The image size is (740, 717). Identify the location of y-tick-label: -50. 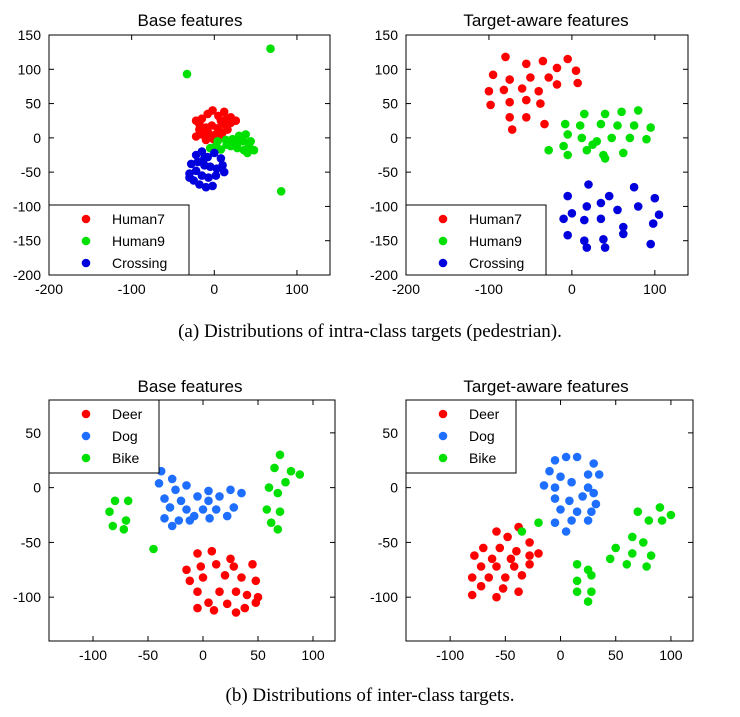
(31, 542).